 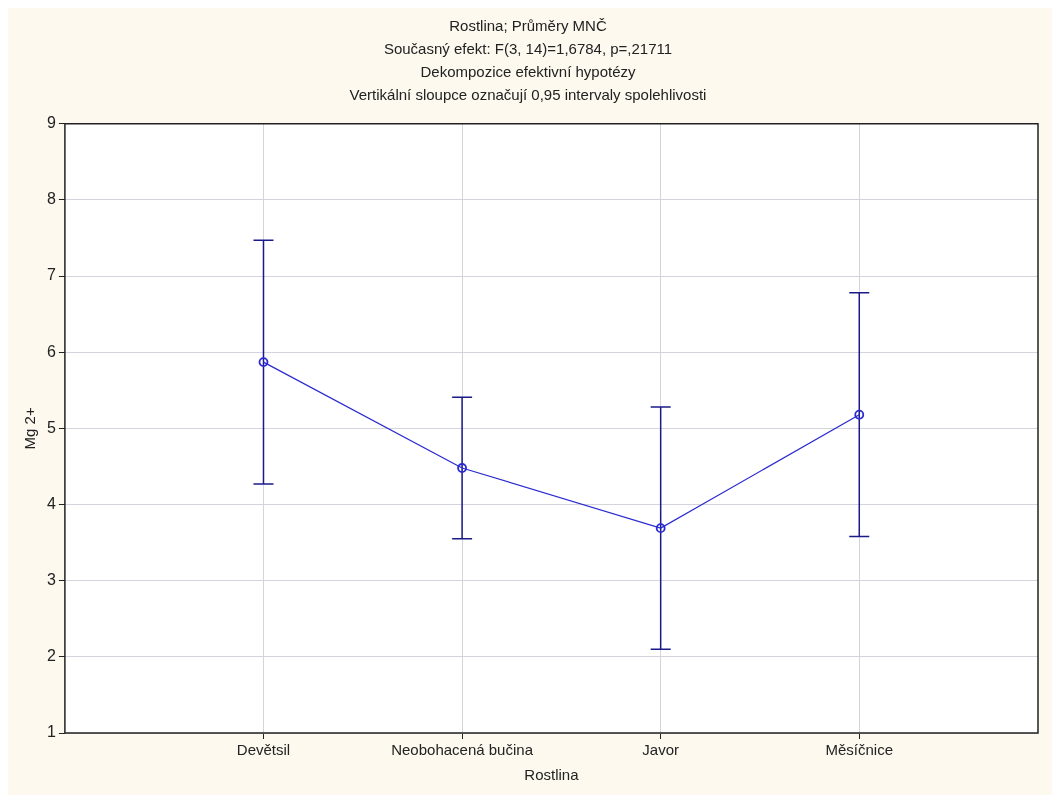 I want to click on x-axis-title: Rostlina, so click(x=552, y=775).